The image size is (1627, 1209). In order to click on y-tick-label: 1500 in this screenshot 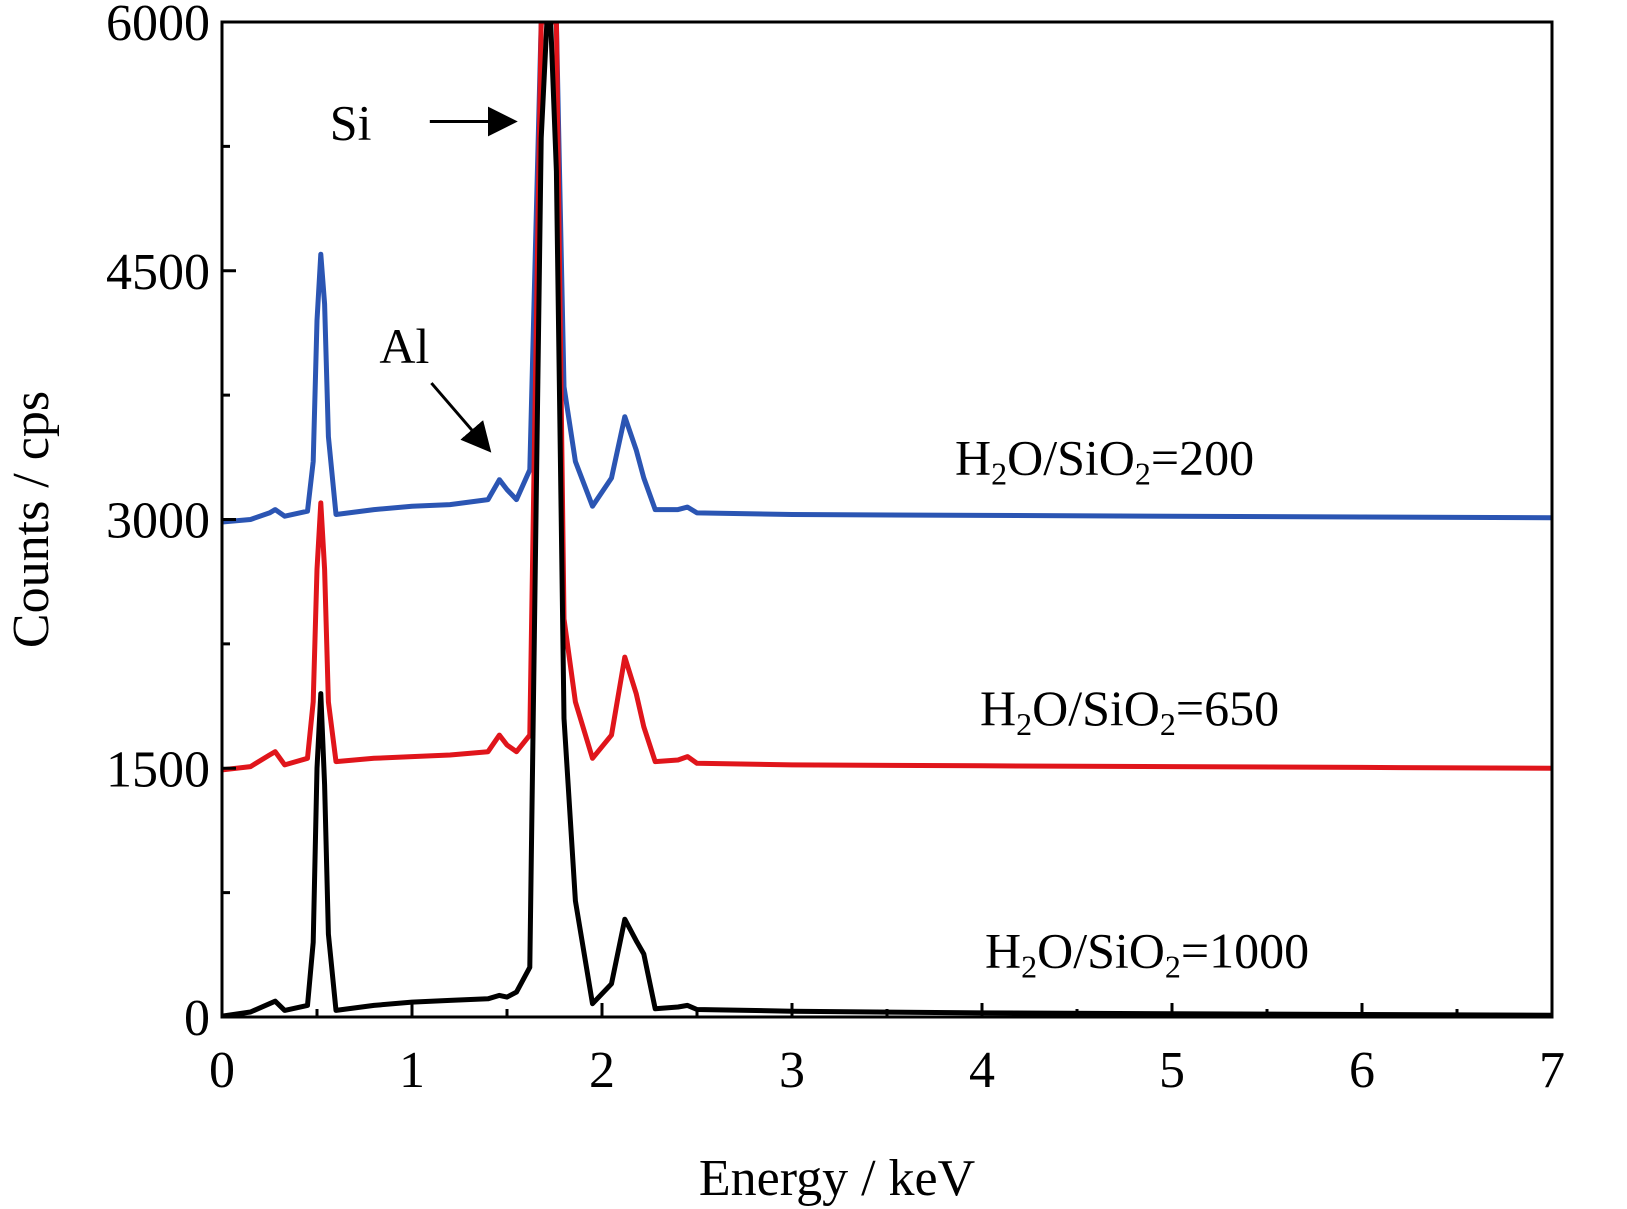, I will do `click(158, 769)`.